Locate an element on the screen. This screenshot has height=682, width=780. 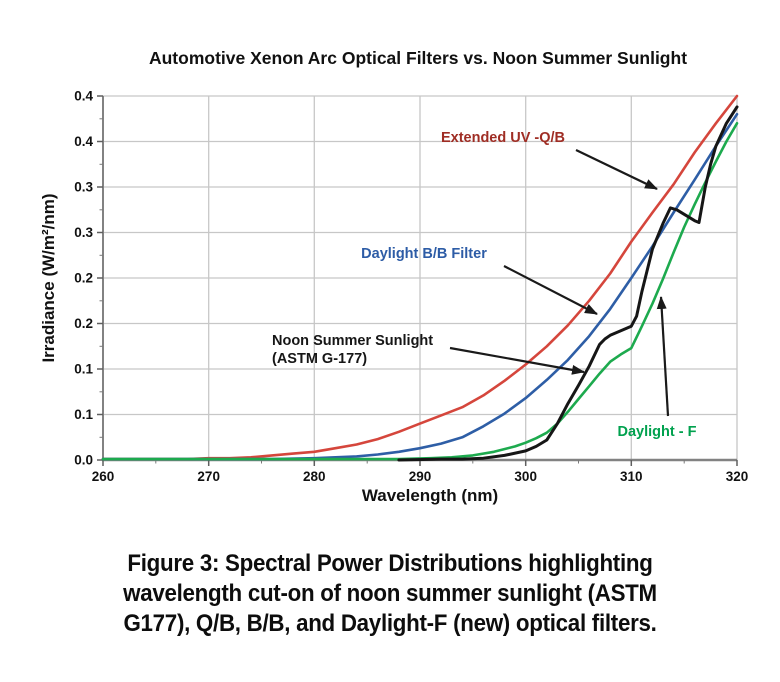
annotation-arrow-extended-uv-qb is located at coordinates (616, 169).